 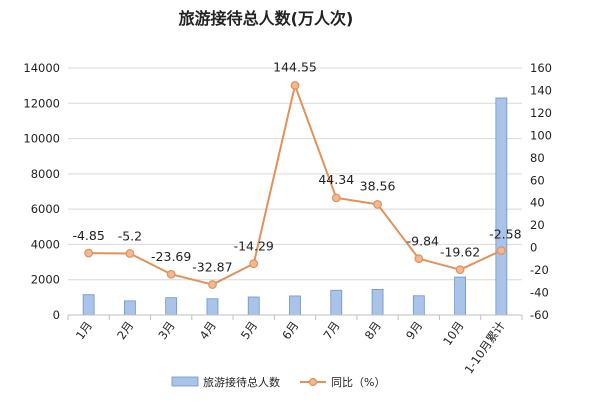 I want to click on right-tick-label: 140, so click(x=541, y=90).